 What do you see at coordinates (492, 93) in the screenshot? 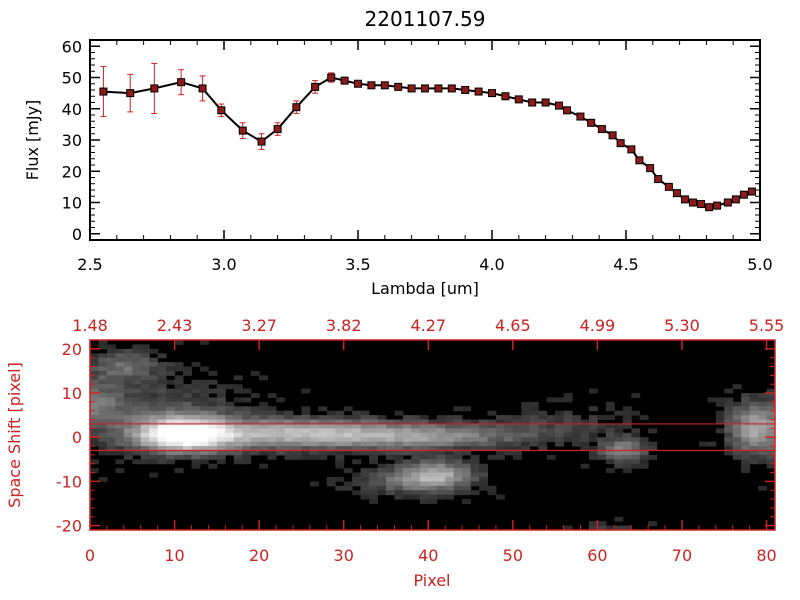
I see `data-point` at bounding box center [492, 93].